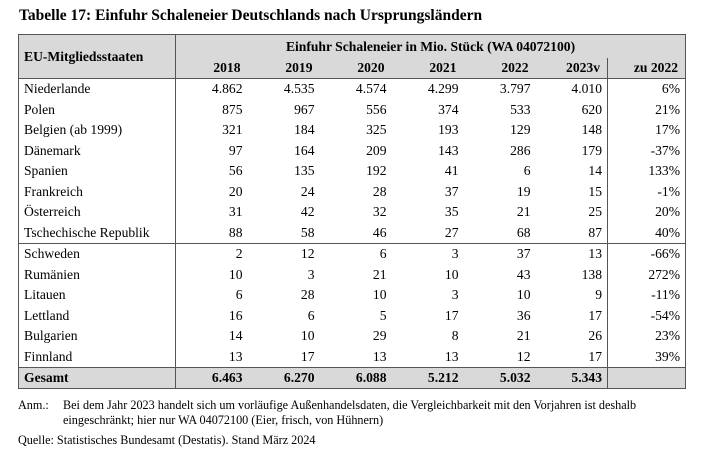  Describe the element at coordinates (352, 336) in the screenshot. I see `table-row: Bulgarien 14 10 29 8 21 26 23%` at that location.